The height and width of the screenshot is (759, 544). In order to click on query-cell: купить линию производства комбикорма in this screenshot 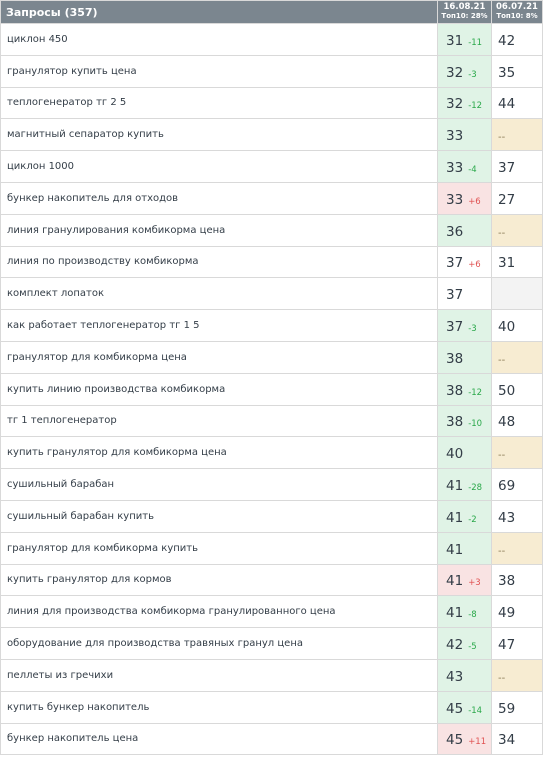, I will do `click(219, 389)`.